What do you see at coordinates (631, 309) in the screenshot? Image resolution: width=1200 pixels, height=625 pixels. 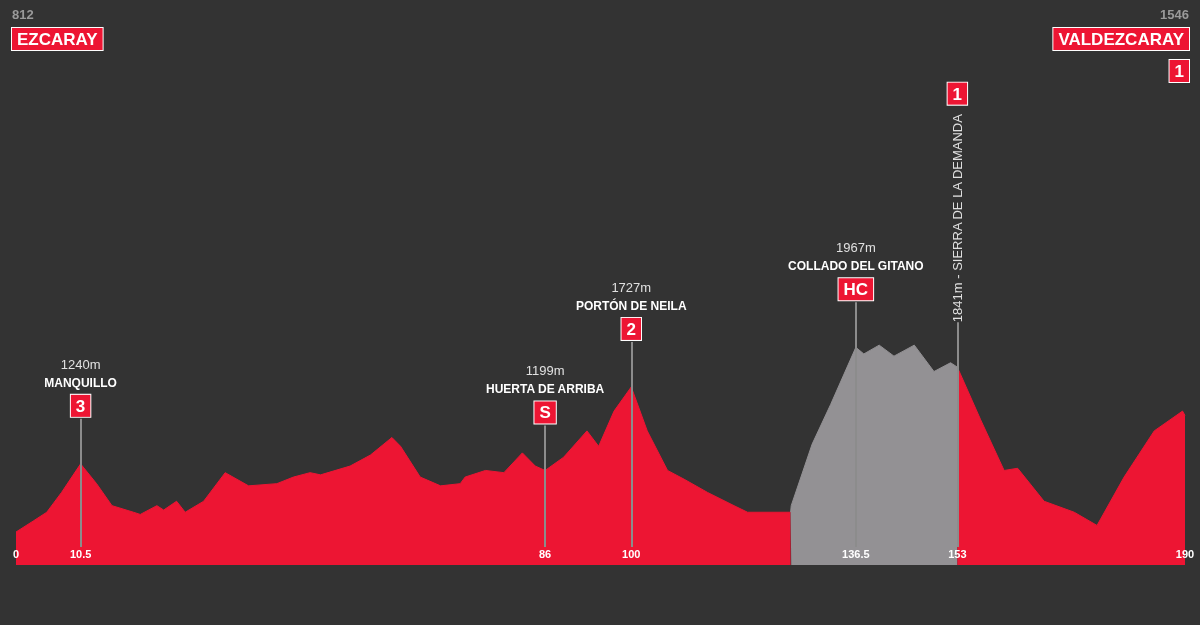 I see `ref-line-label: 1727m PORTÓN DE NEILA 2` at bounding box center [631, 309].